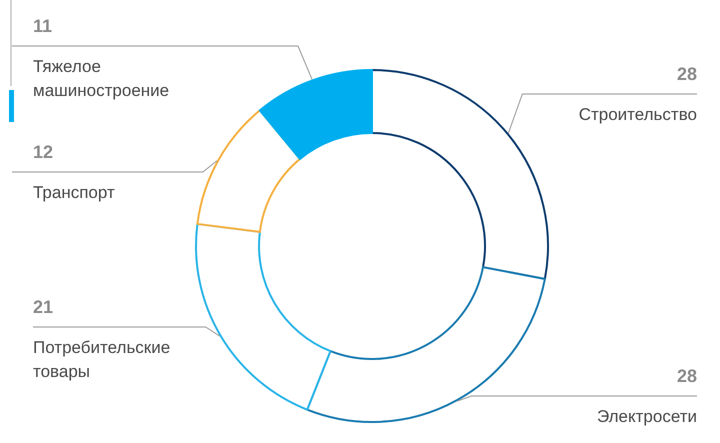 Image resolution: width=720 pixels, height=443 pixels. What do you see at coordinates (101, 78) in the screenshot?
I see `slice-label: Тяжелое машиностроение` at bounding box center [101, 78].